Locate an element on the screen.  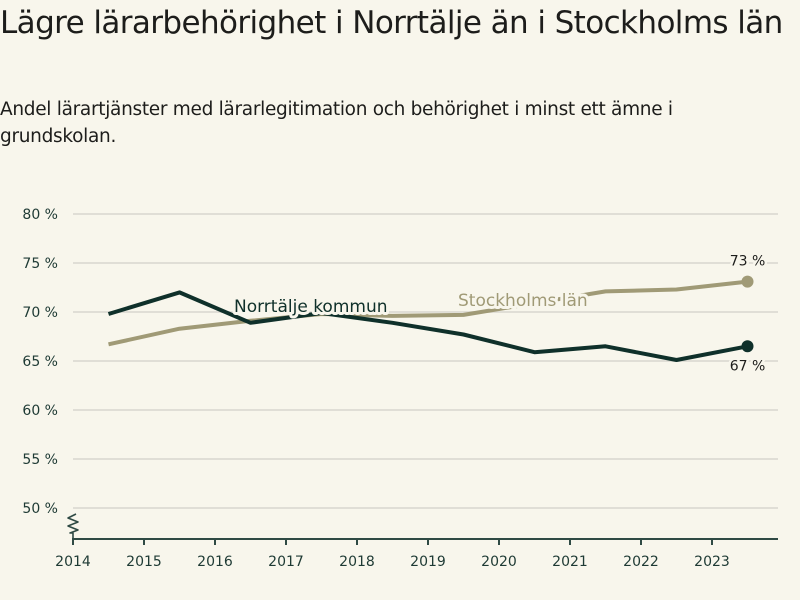
series-label-norrtalje-kommun: Norrtälje kommun is located at coordinates (311, 307).